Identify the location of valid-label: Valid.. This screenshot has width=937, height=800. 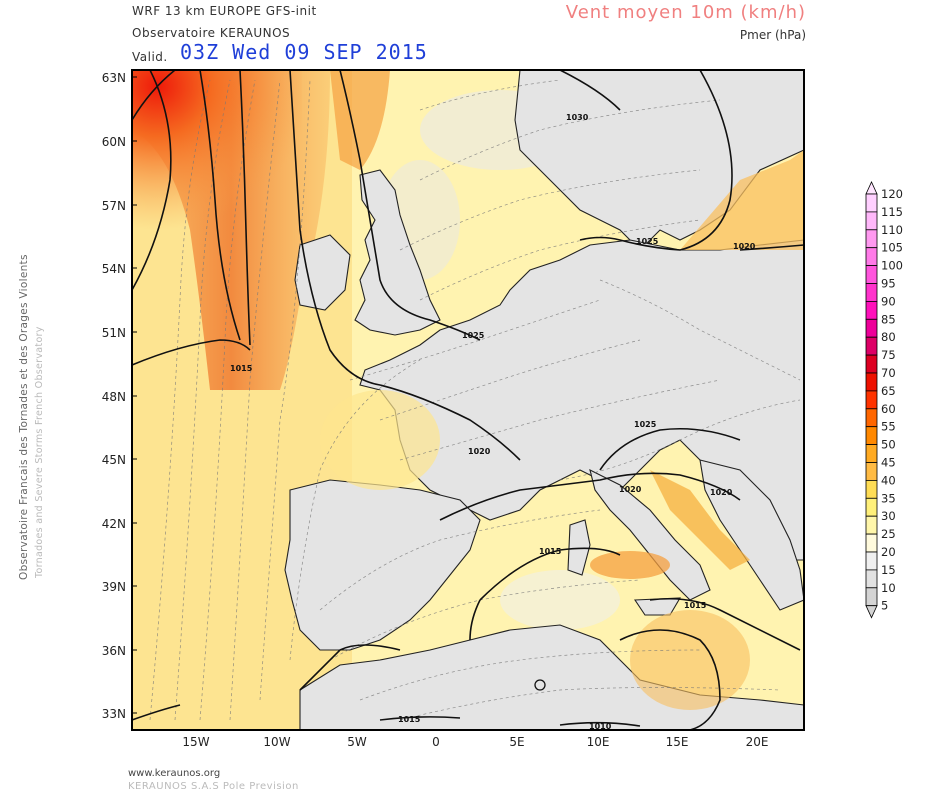
(150, 57).